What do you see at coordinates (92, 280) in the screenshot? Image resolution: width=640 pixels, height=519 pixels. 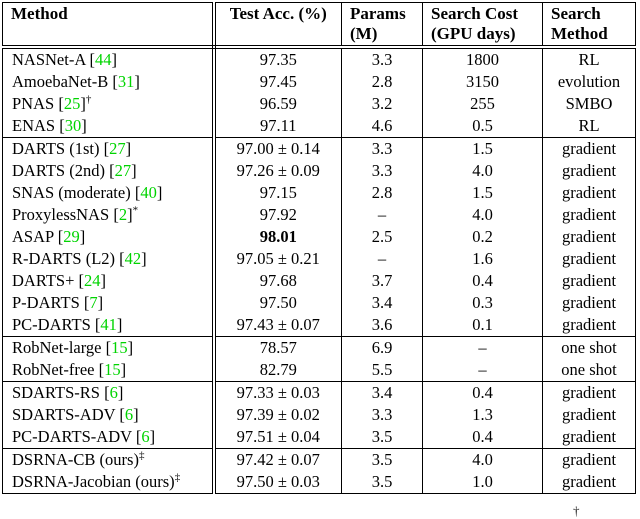 I see `citation-link: 24` at bounding box center [92, 280].